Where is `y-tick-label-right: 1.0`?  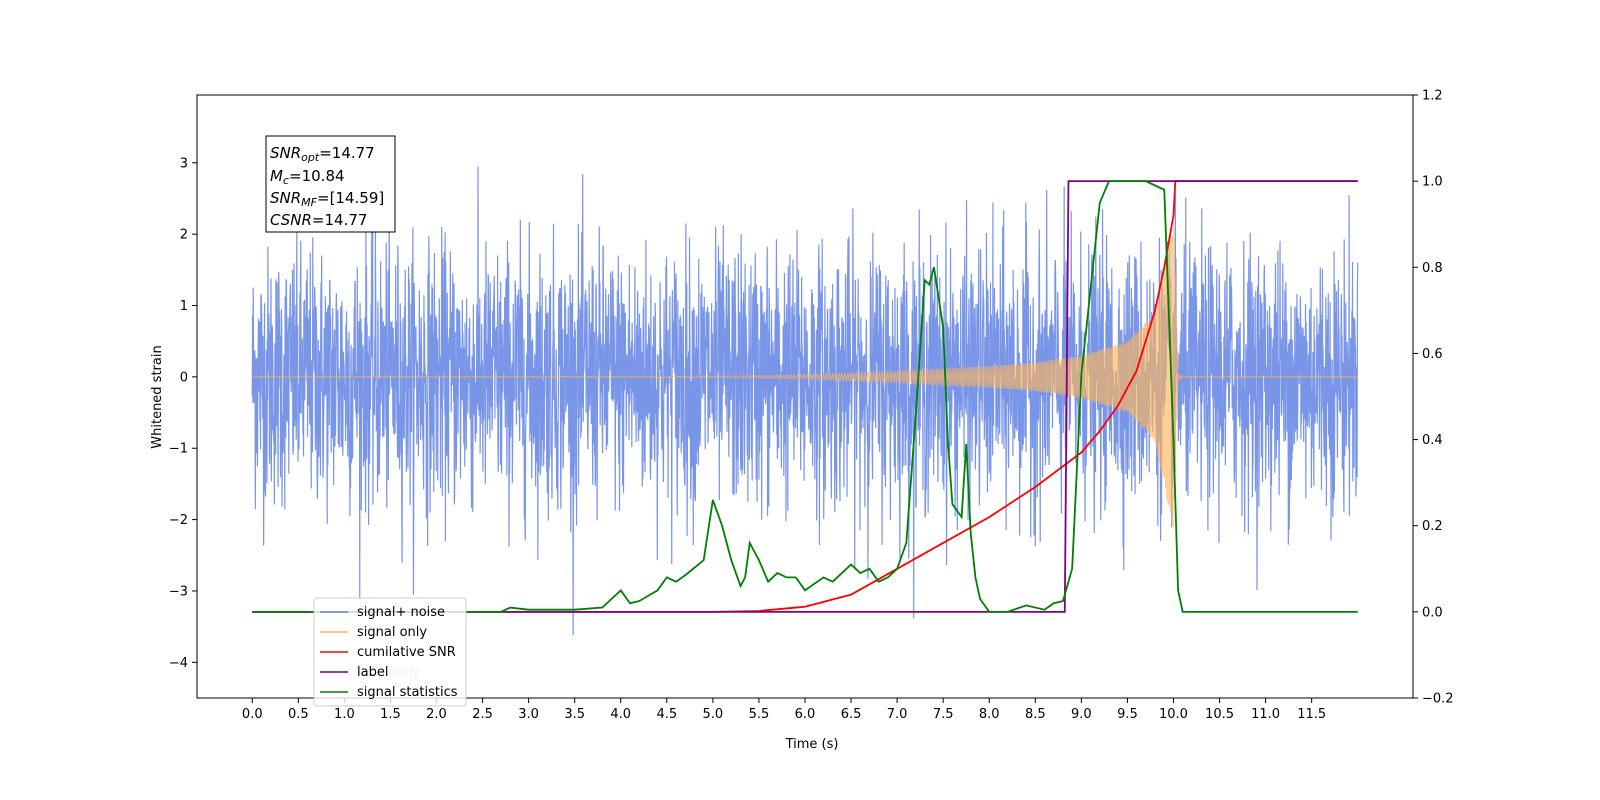
y-tick-label-right: 1.0 is located at coordinates (1432, 182).